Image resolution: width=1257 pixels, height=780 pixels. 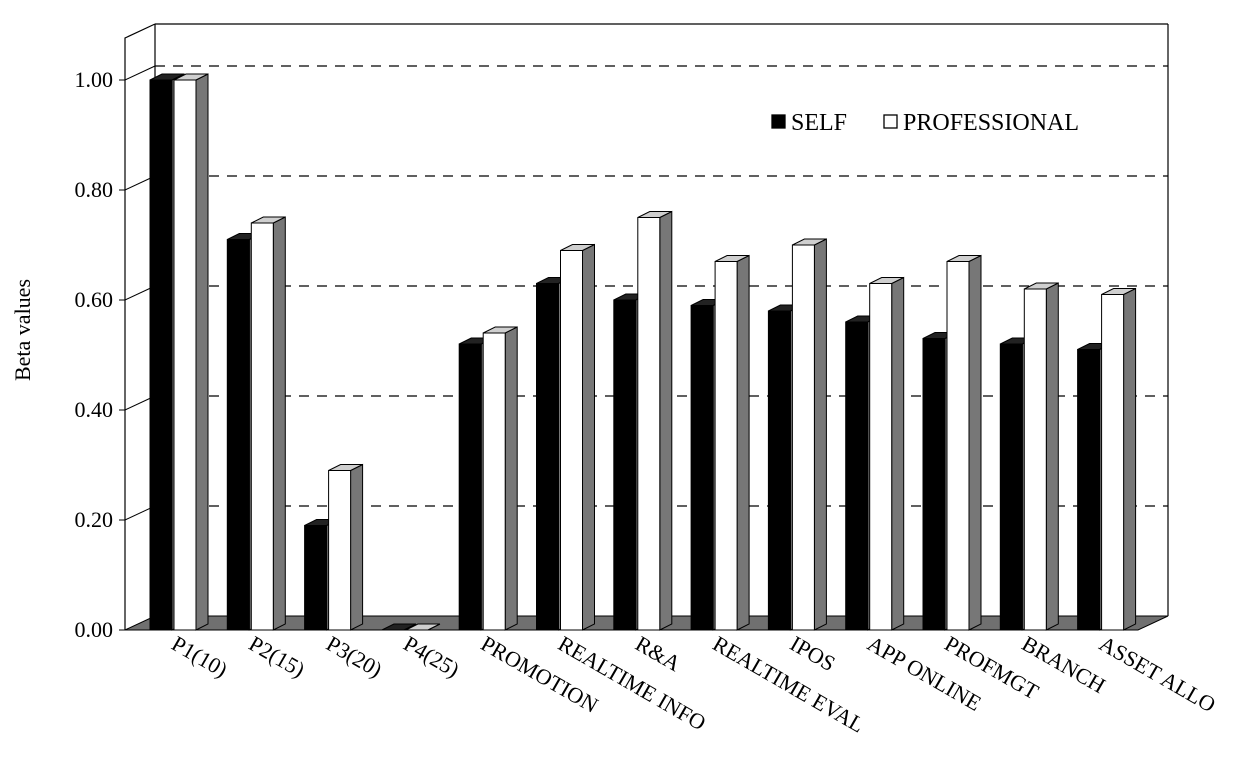 What do you see at coordinates (94, 79) in the screenshot?
I see `y-tick-label: 1.00` at bounding box center [94, 79].